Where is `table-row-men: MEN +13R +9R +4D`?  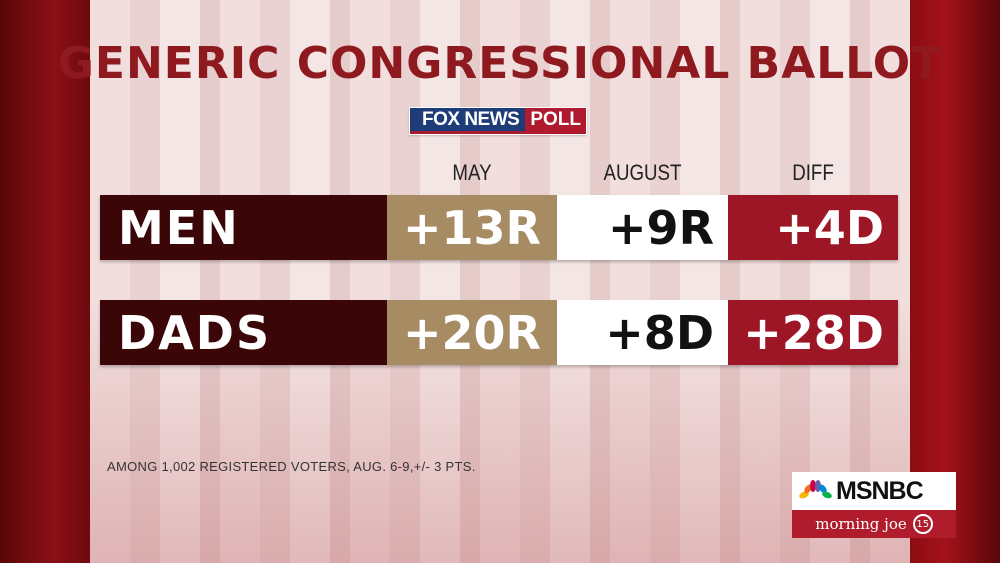 table-row-men: MEN +13R +9R +4D is located at coordinates (499, 227).